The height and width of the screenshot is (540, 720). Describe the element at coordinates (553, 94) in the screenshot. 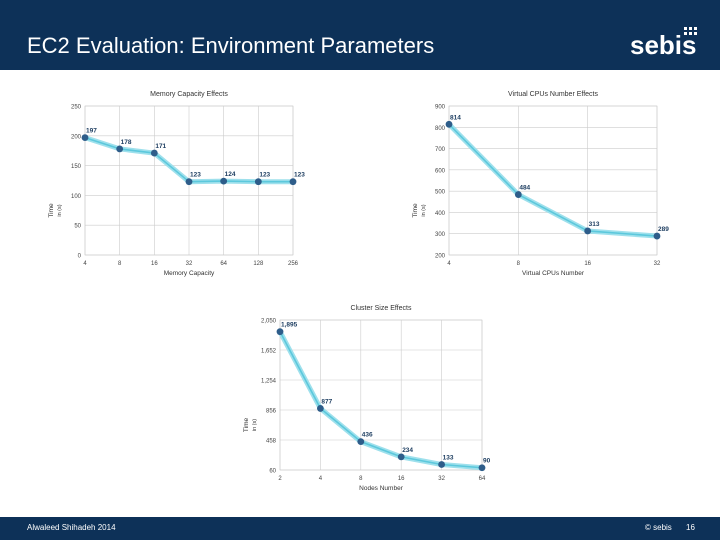

I see `chart-title: Virtual CPUs Number Effects` at that location.